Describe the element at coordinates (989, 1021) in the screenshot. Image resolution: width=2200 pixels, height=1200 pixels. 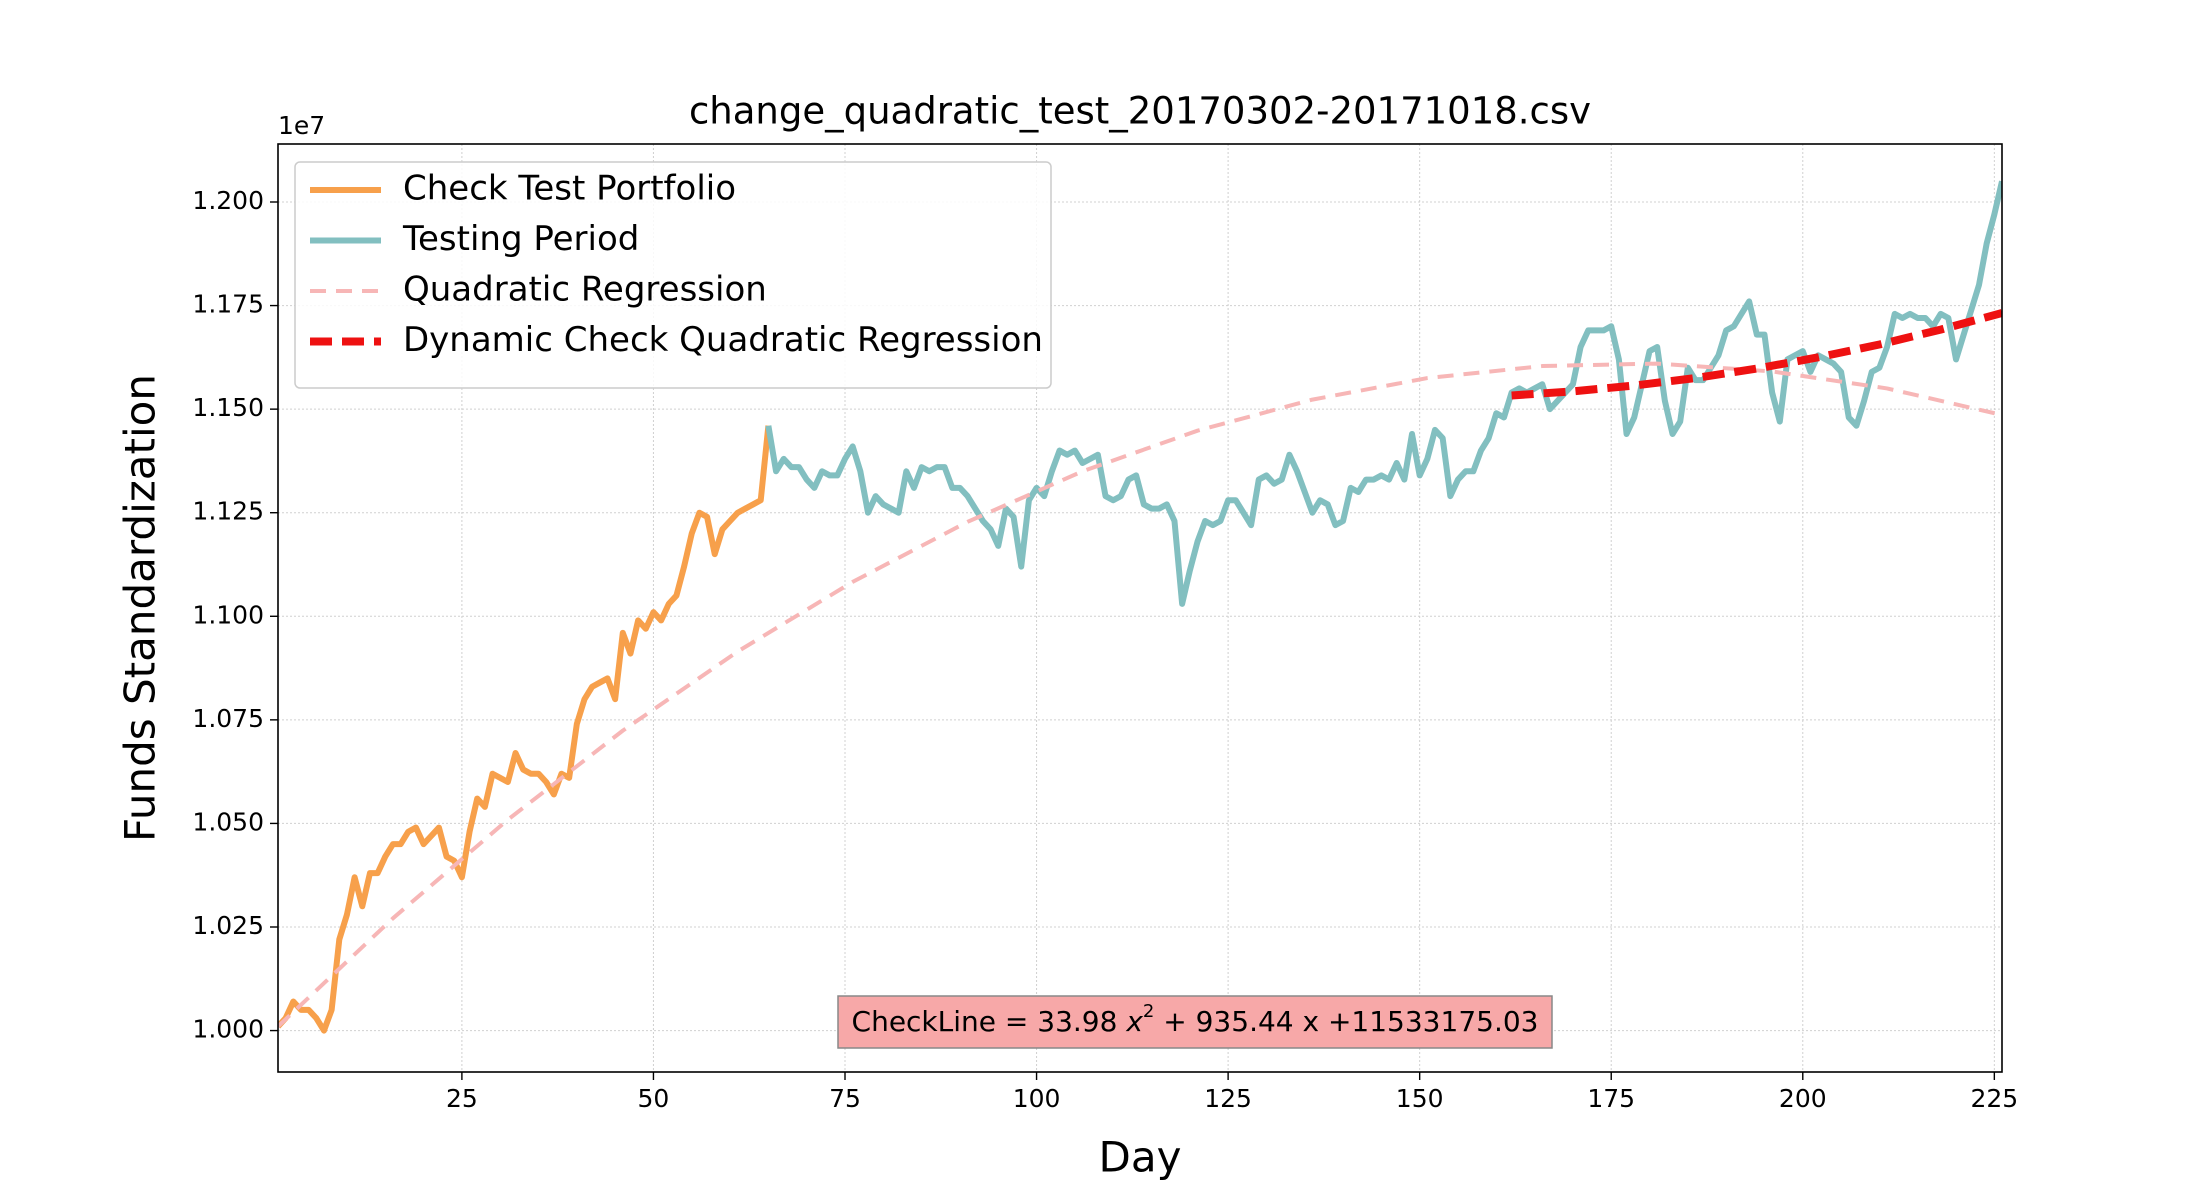
I see `annotation-part: CheckLine = 33.98` at that location.